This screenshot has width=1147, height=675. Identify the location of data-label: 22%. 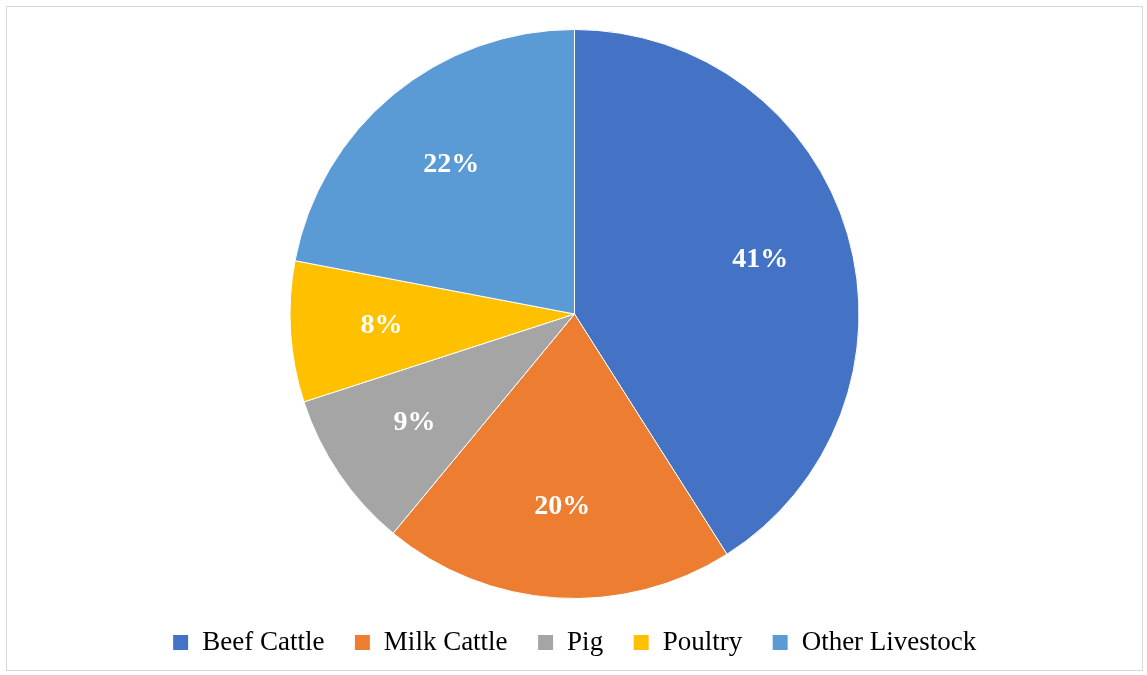
(451, 163).